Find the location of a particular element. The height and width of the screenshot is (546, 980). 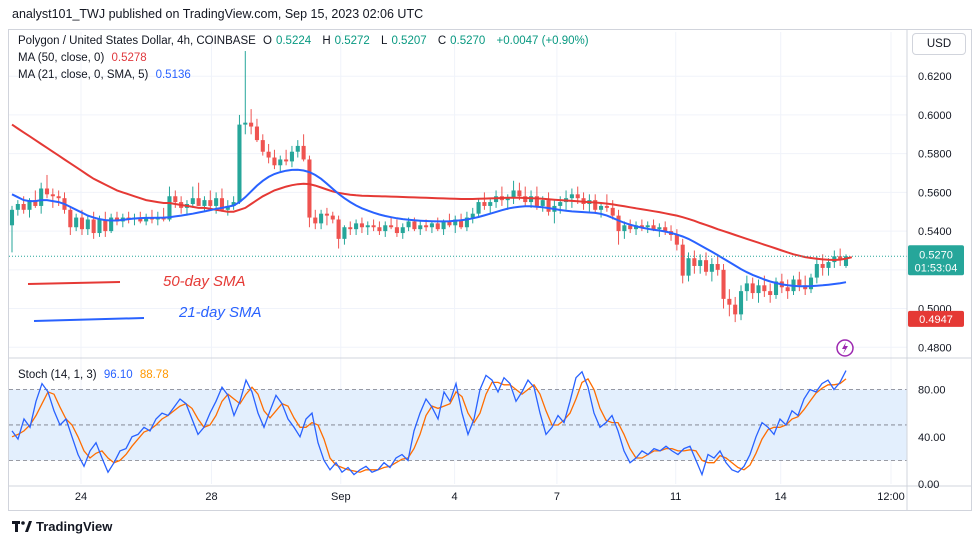

sma21-annotation-line is located at coordinates (89, 319).